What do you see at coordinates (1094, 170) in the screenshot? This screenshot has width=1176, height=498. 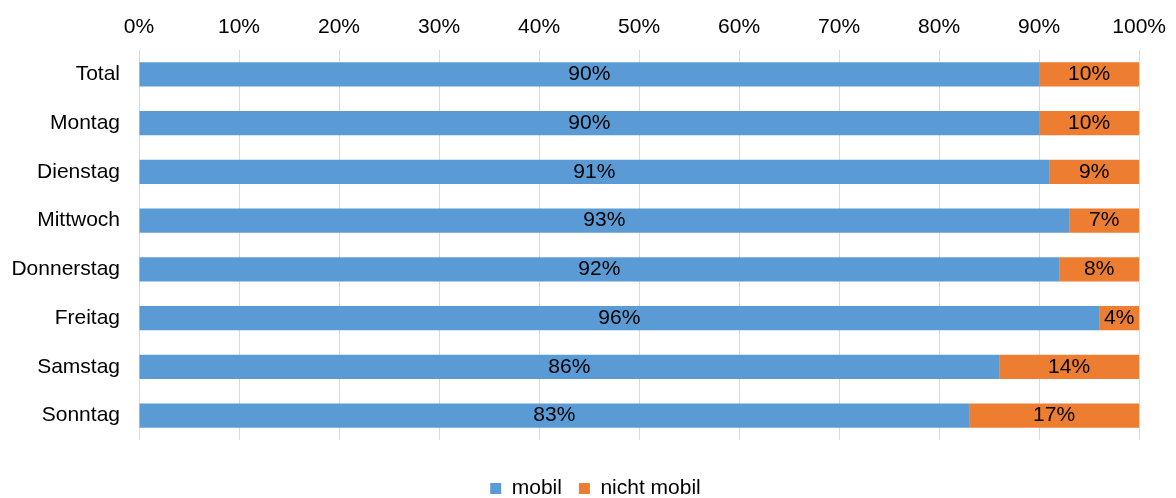 I see `data-label: 9%` at bounding box center [1094, 170].